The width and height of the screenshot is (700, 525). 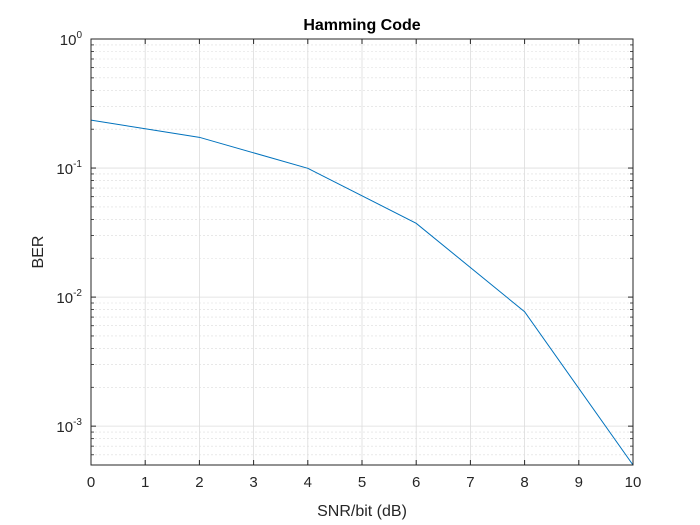 I want to click on x-tick-label: 7, so click(x=470, y=482).